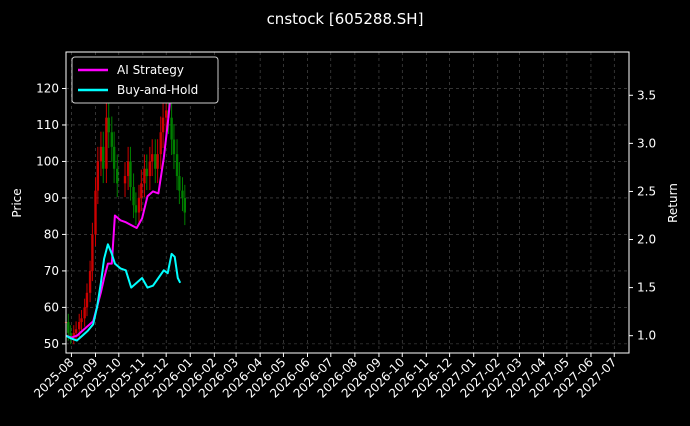 Image resolution: width=690 pixels, height=426 pixels. Describe the element at coordinates (51, 344) in the screenshot. I see `y-tick-label-left: 50` at that location.